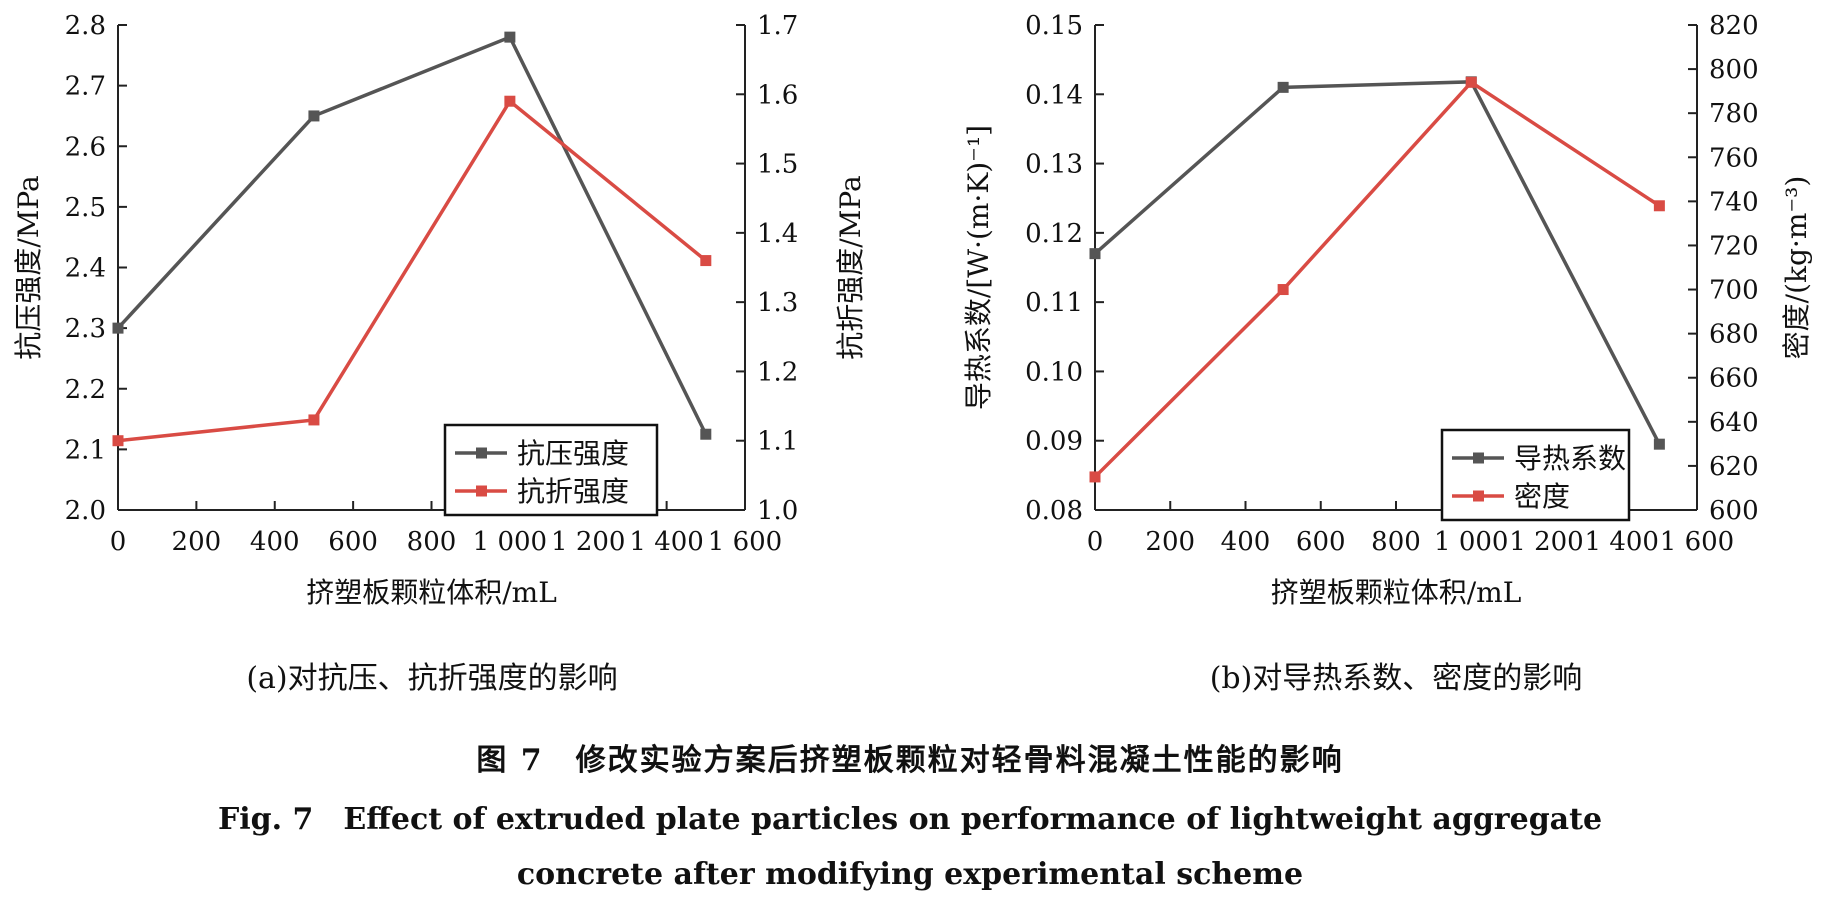  Describe the element at coordinates (1054, 95) in the screenshot. I see `left-y-tick-label: 0.14` at that location.